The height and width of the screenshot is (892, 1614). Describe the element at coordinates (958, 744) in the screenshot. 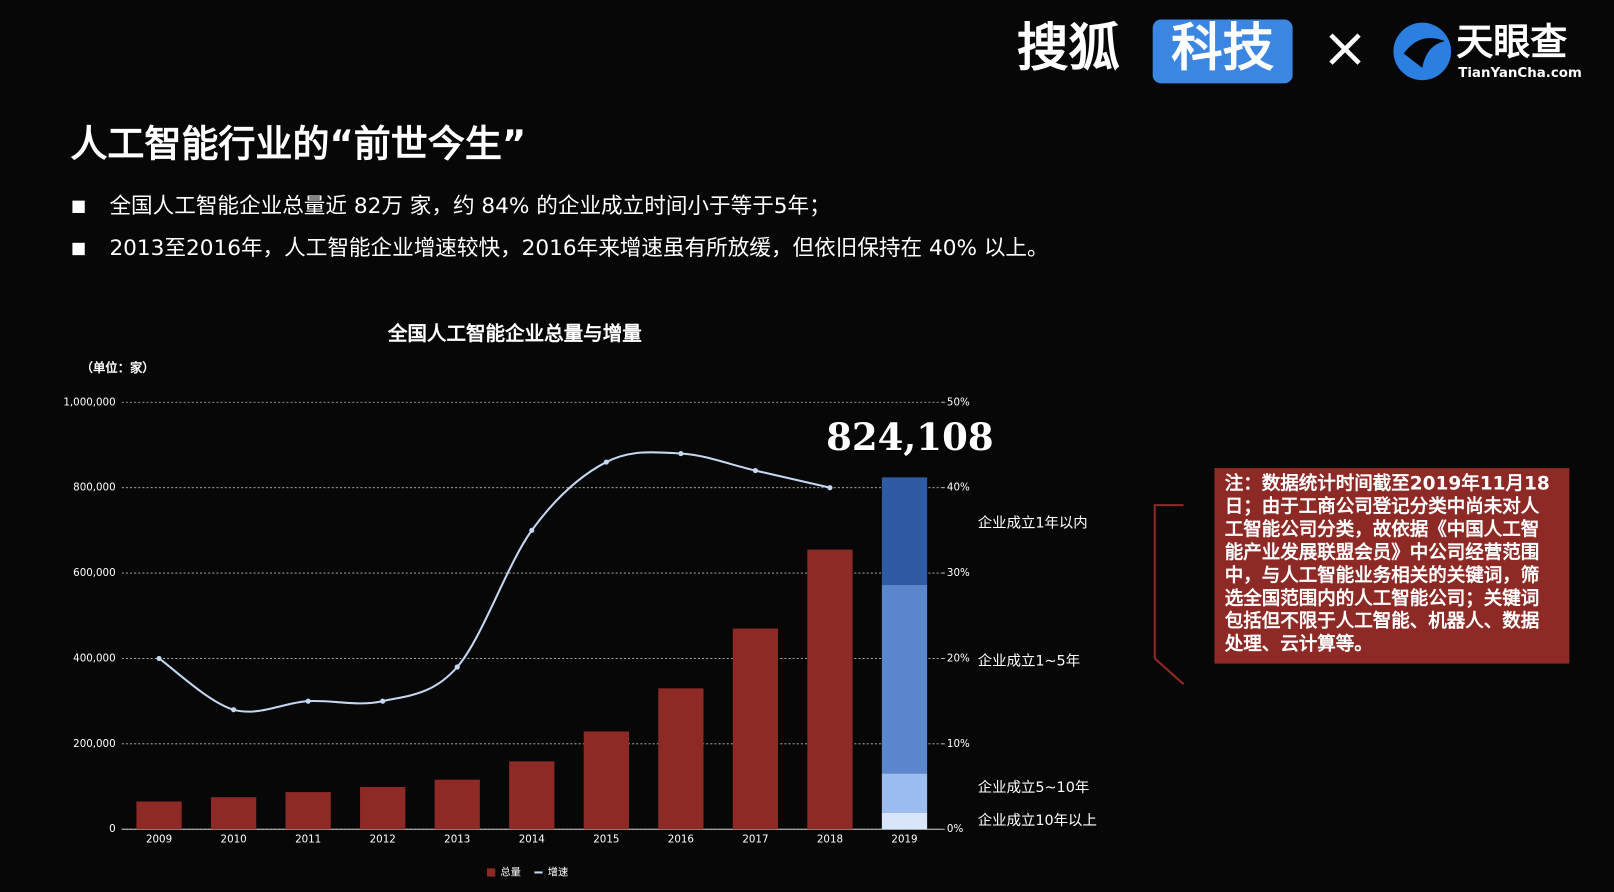

I see `y2-tick-label: 10%` at that location.